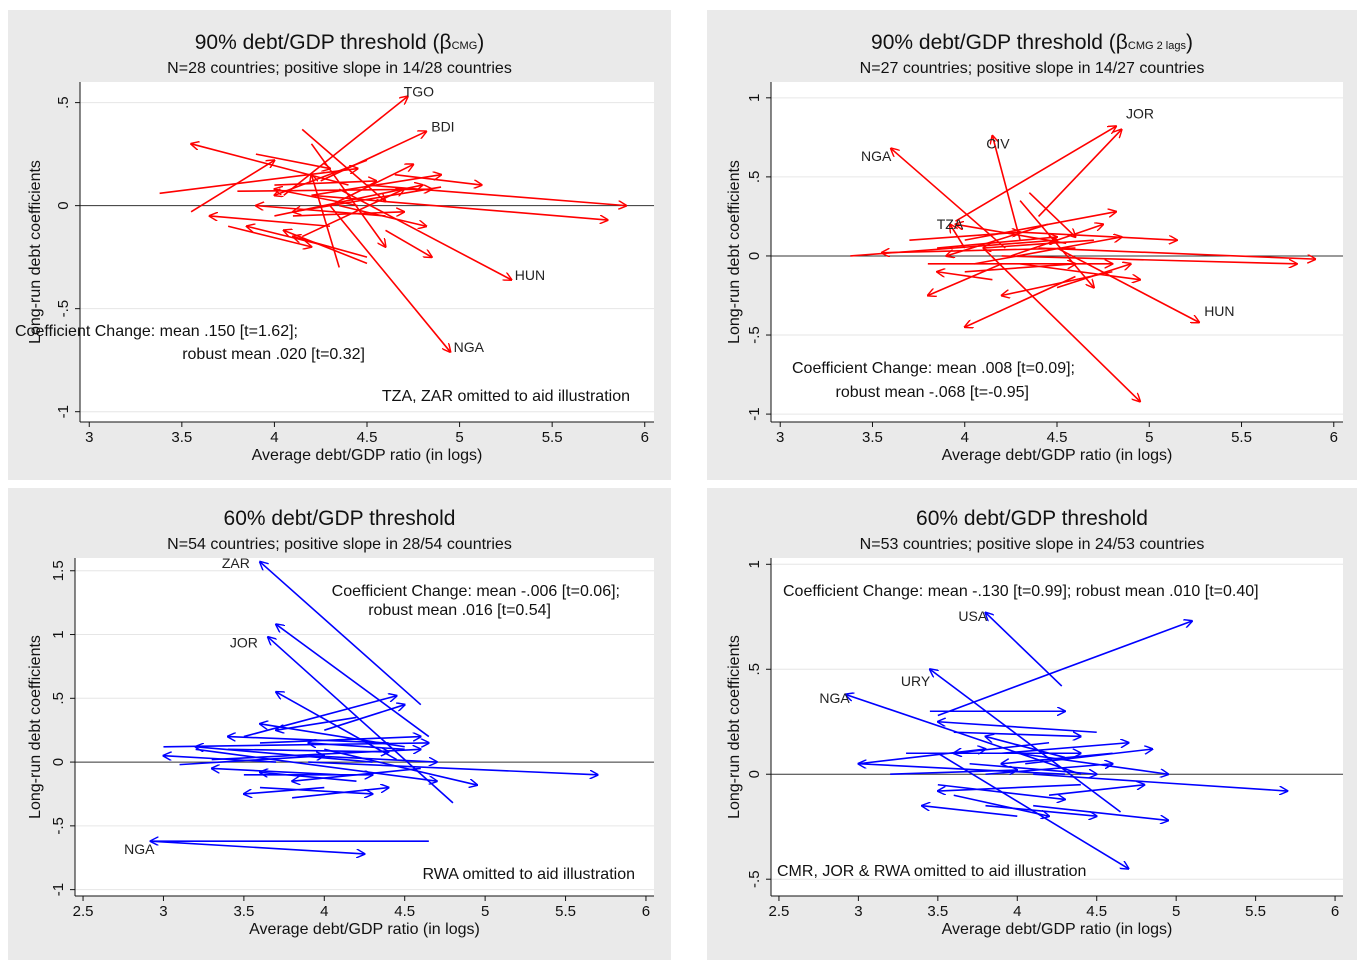 This screenshot has height=962, width=1357. What do you see at coordinates (442, 126) in the screenshot?
I see `country-label: BDI` at bounding box center [442, 126].